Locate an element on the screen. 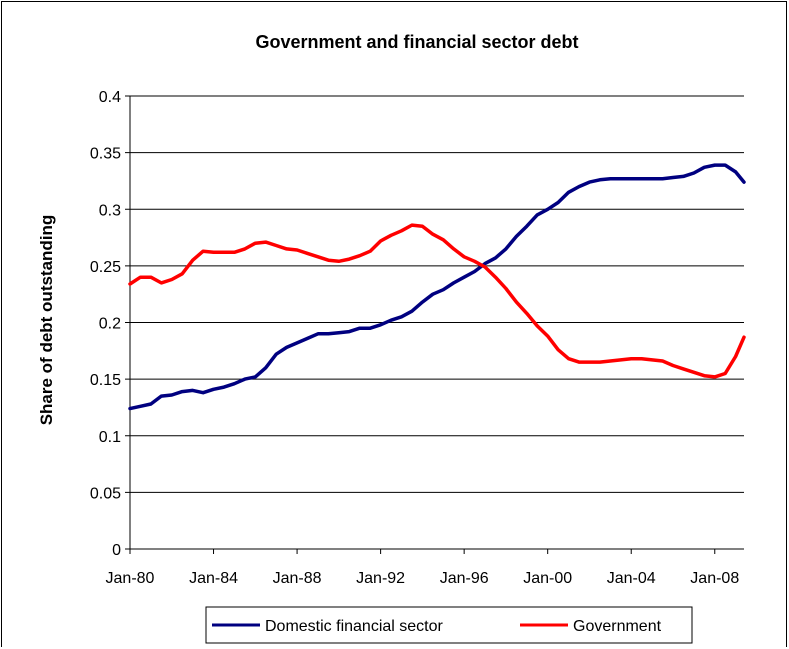 This screenshot has width=789, height=649. y-tick-label-2: 0.1 is located at coordinates (110, 437).